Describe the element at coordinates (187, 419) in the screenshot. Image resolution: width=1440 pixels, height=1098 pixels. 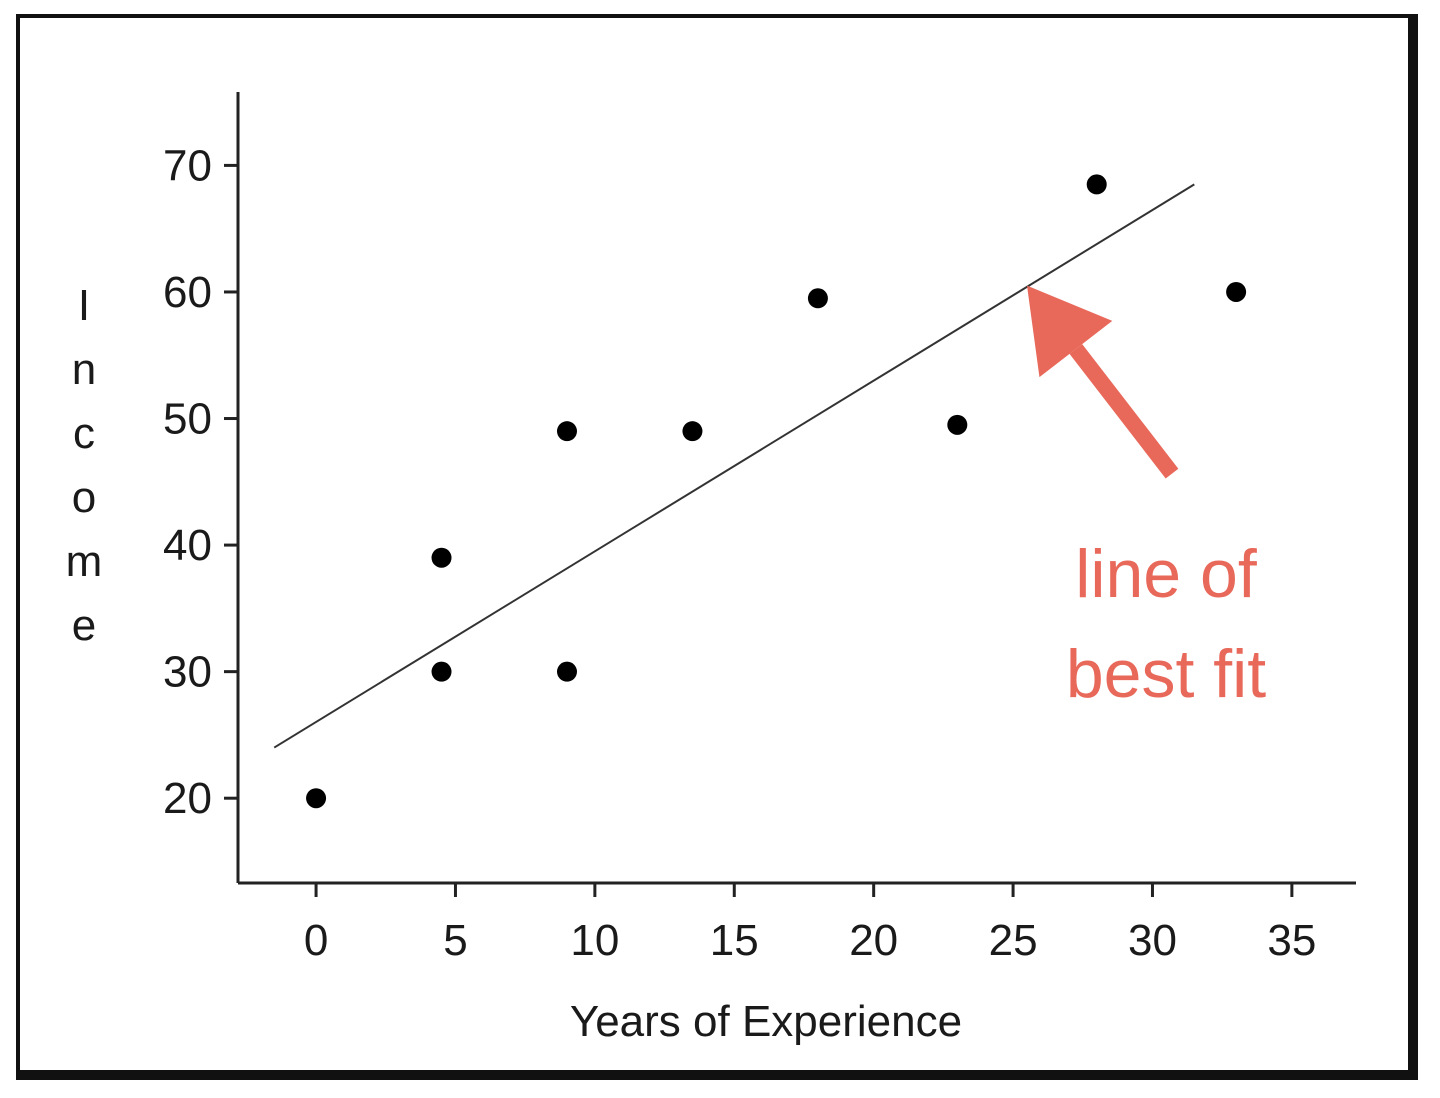
I see `y-tick-label: 50` at that location.